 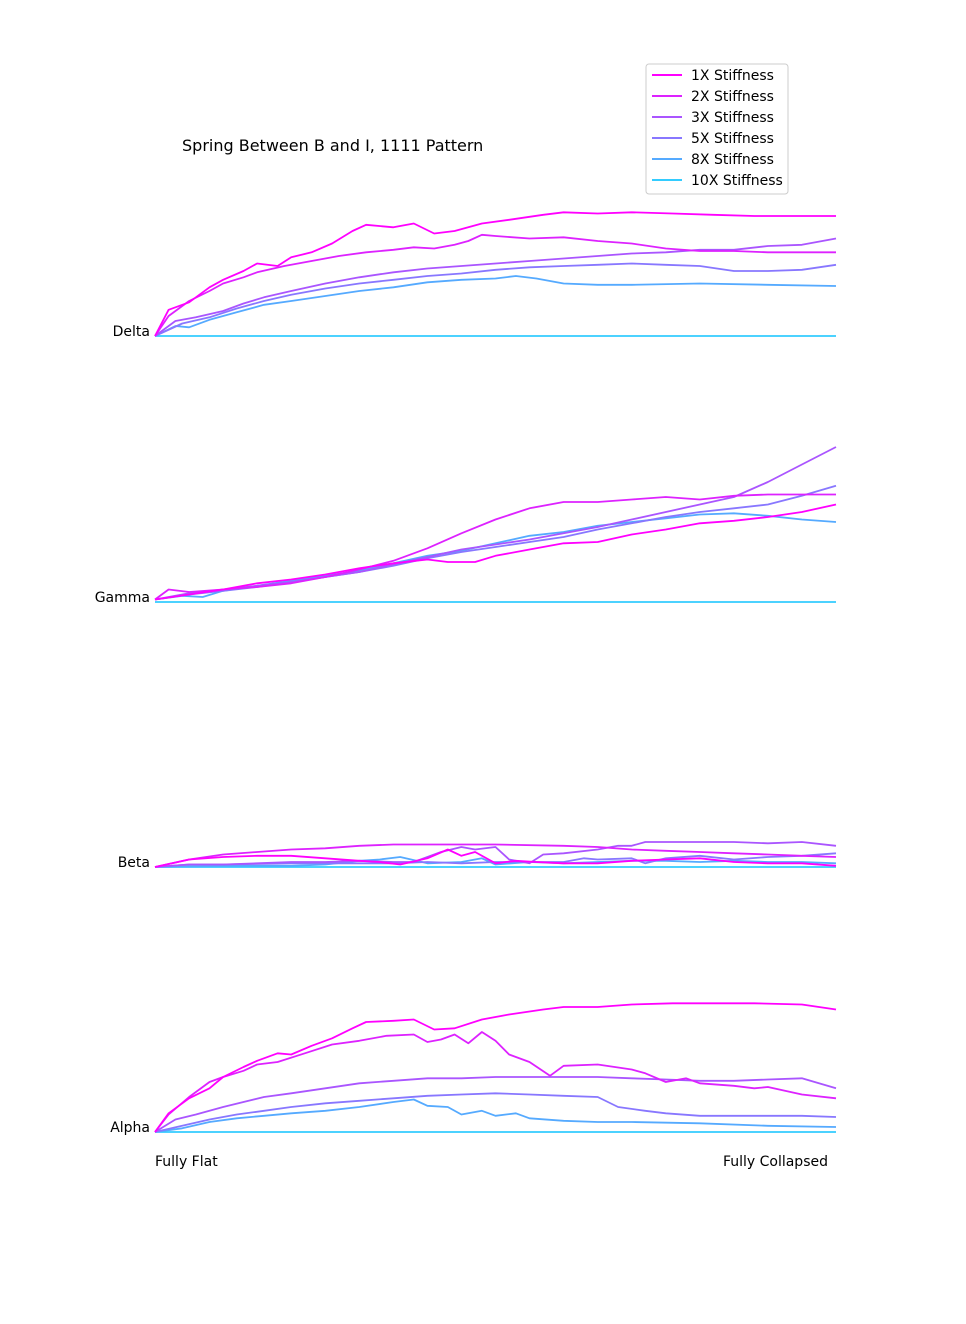 What do you see at coordinates (131, 332) in the screenshot?
I see `panel-label: Delta` at bounding box center [131, 332].